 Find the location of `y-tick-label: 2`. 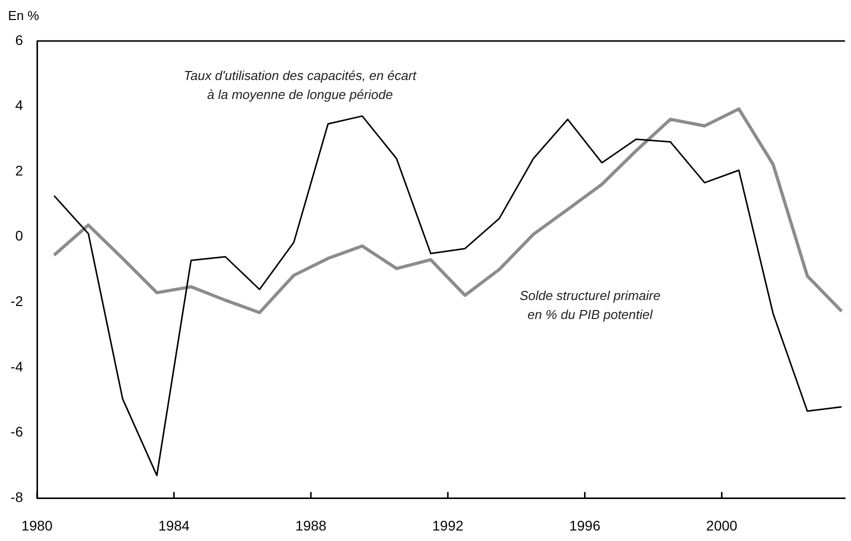

y-tick-label: 2 is located at coordinates (19, 170).